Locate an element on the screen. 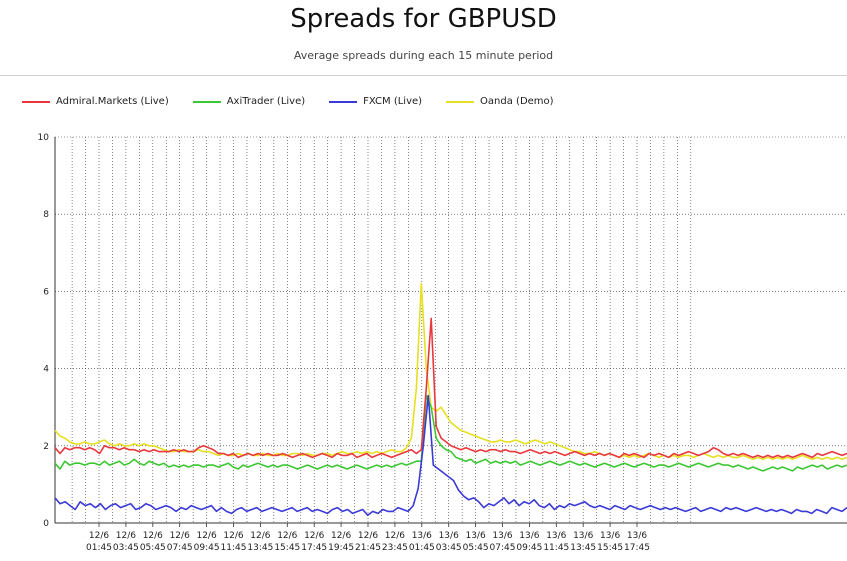 The height and width of the screenshot is (561, 847). y-tick-label: 10 is located at coordinates (44, 138).